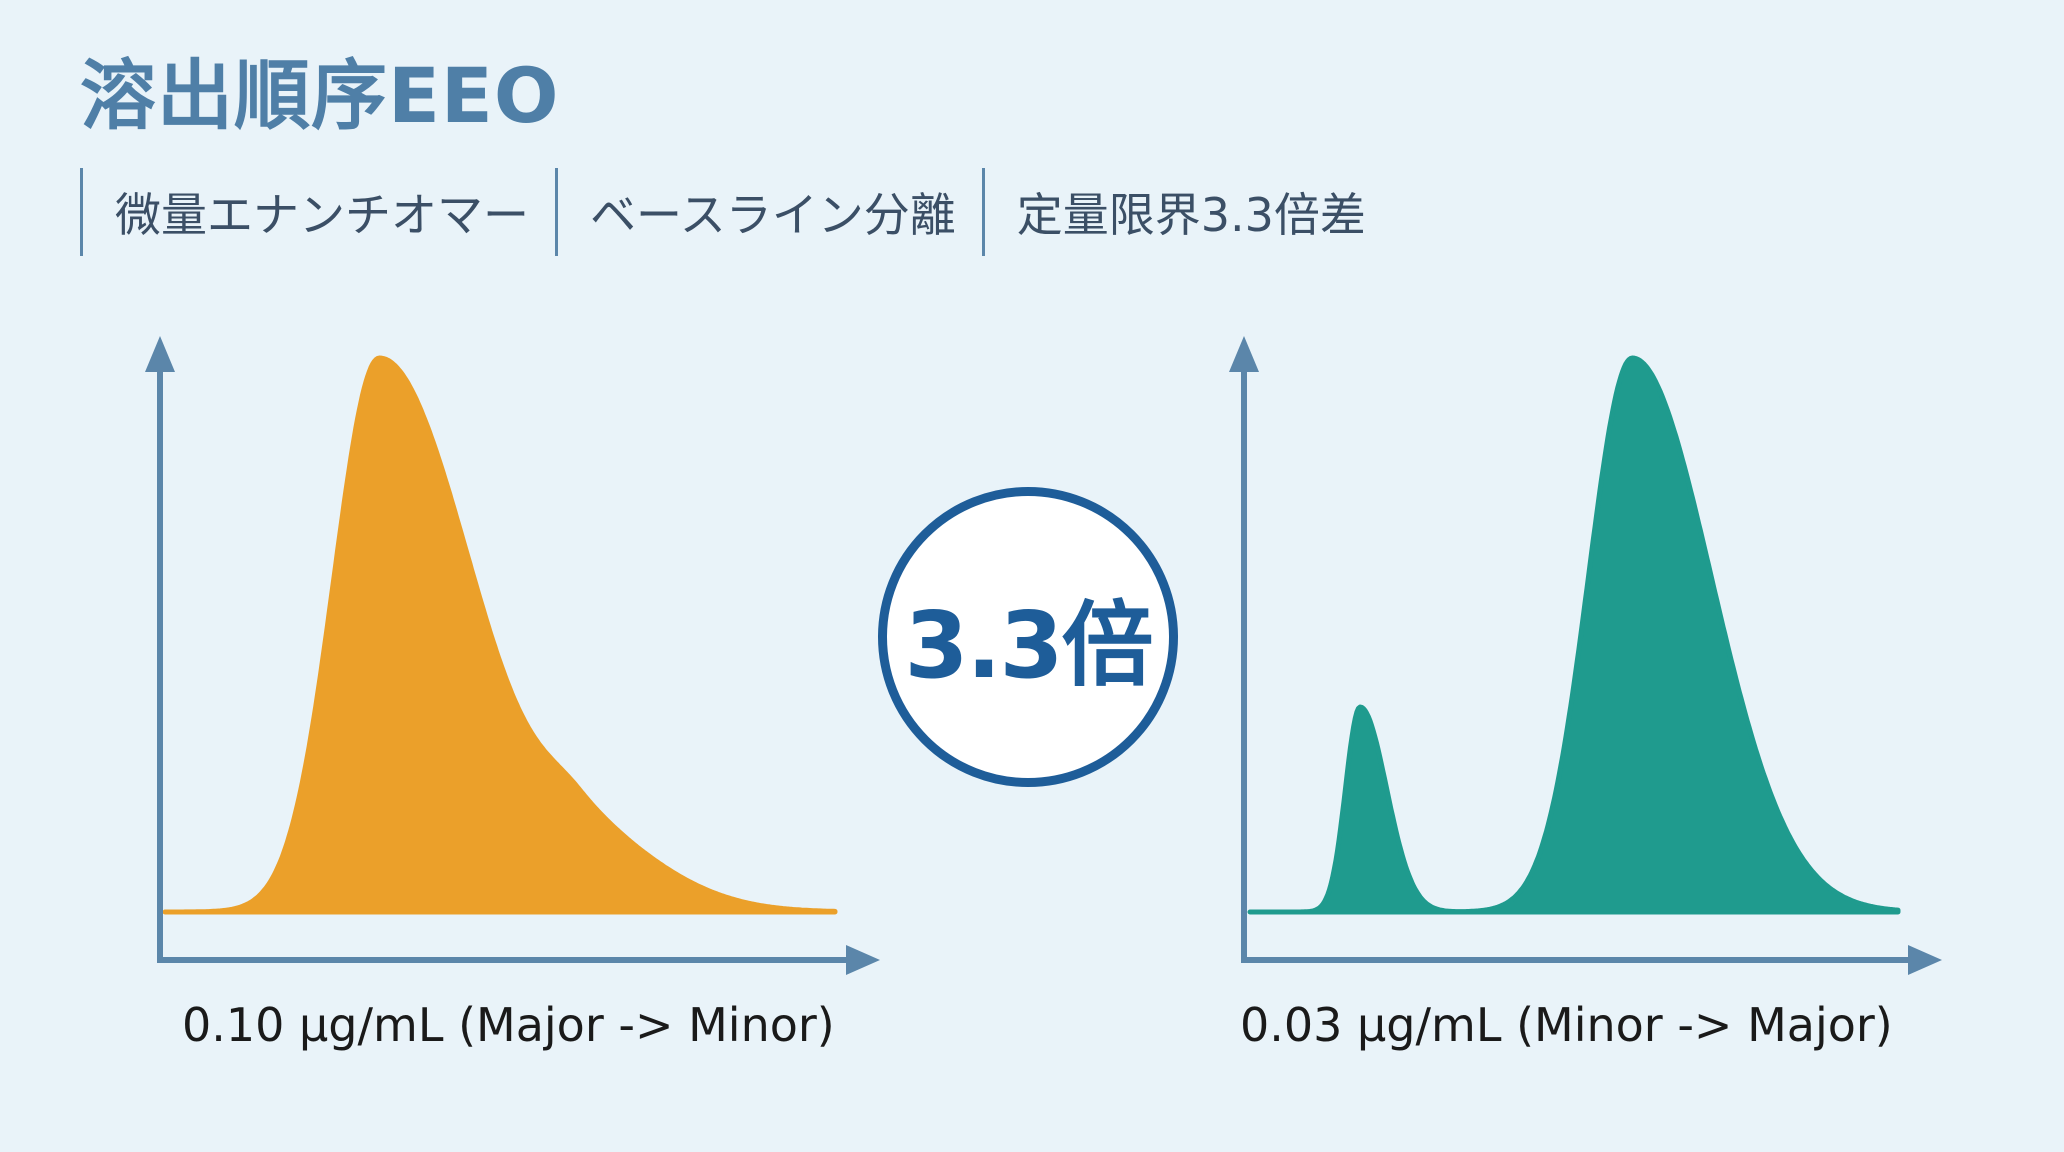 Image resolution: width=2064 pixels, height=1152 pixels. Describe the element at coordinates (160, 354) in the screenshot. I see `left-y-axis-arrow` at that location.